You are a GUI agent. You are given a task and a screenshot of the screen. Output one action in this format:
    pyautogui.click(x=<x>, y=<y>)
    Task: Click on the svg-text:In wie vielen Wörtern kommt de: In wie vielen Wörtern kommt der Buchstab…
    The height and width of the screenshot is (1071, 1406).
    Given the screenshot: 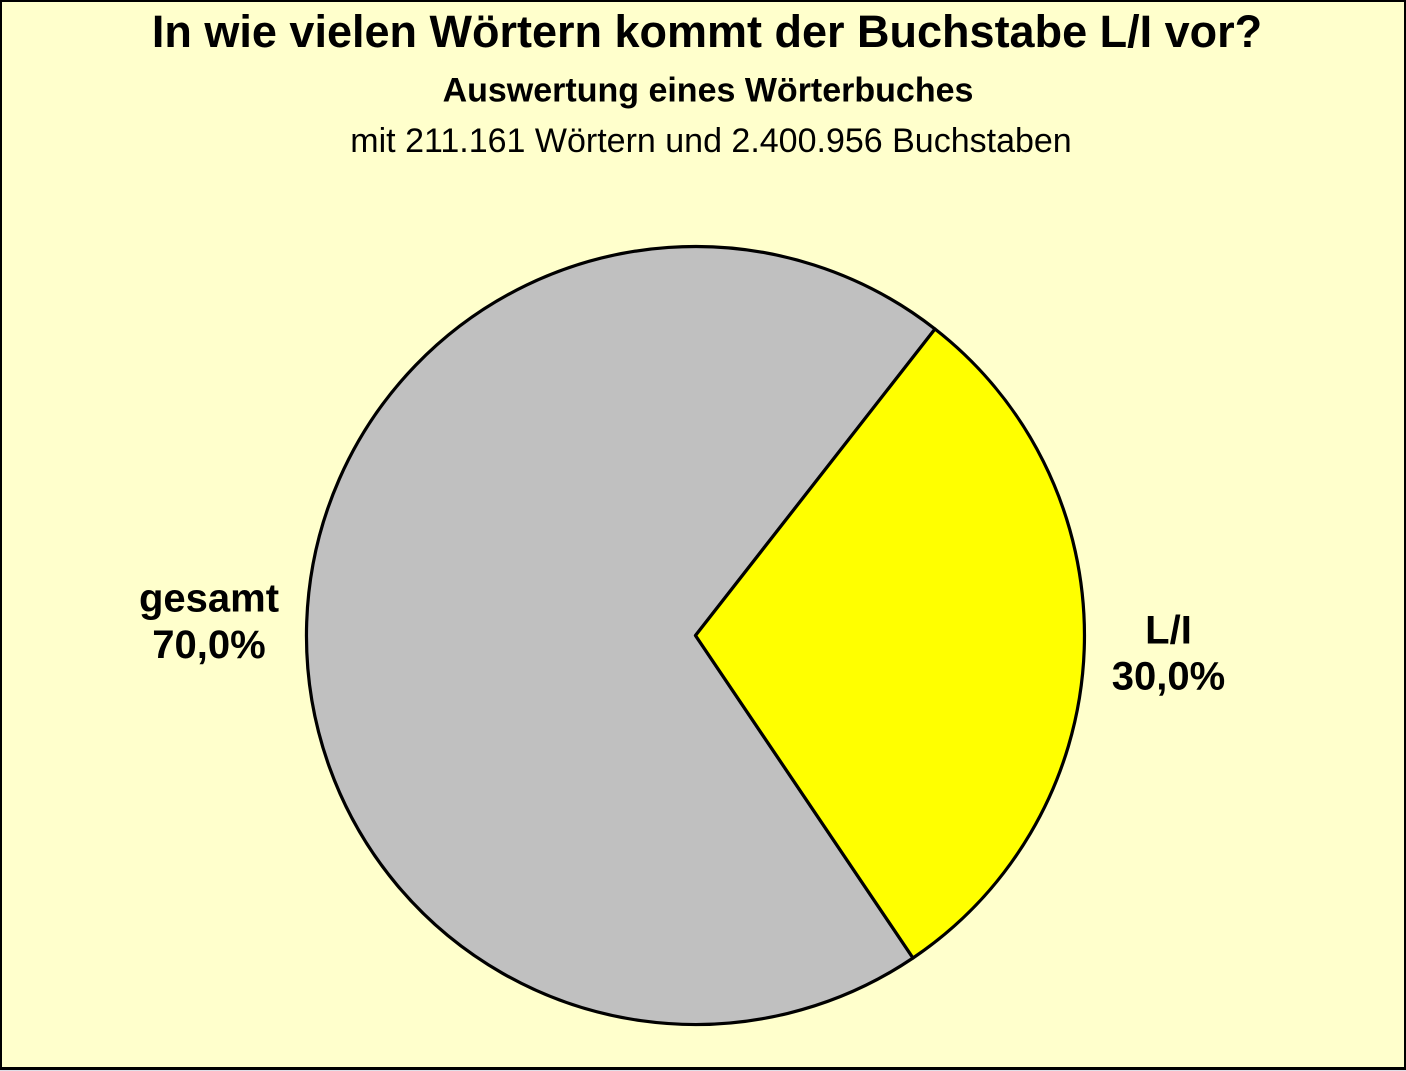 What is the action you would take?
    pyautogui.click(x=707, y=31)
    